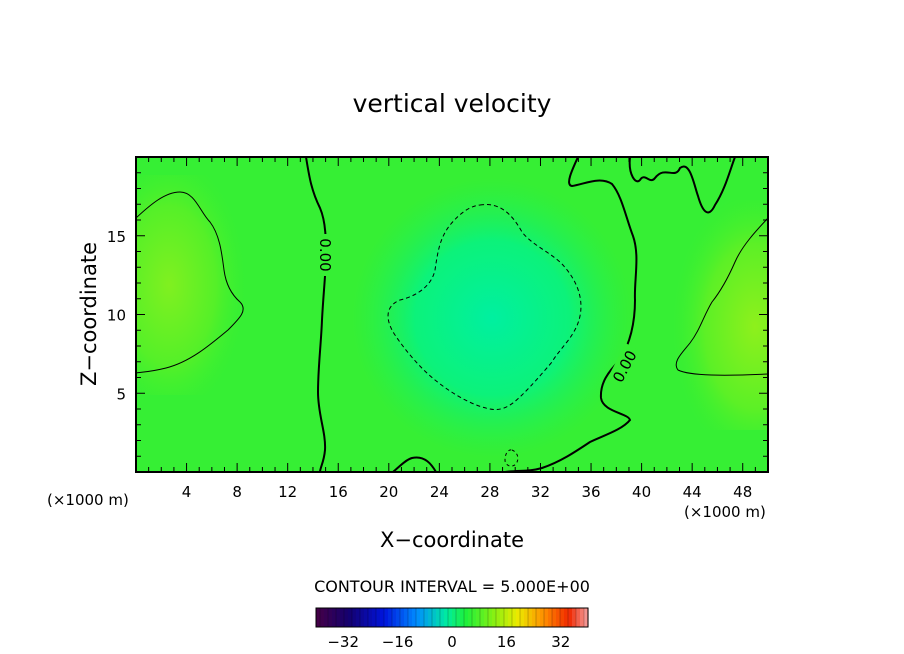 This screenshot has width=904, height=654. Describe the element at coordinates (116, 237) in the screenshot. I see `y-tick-label: 15` at that location.